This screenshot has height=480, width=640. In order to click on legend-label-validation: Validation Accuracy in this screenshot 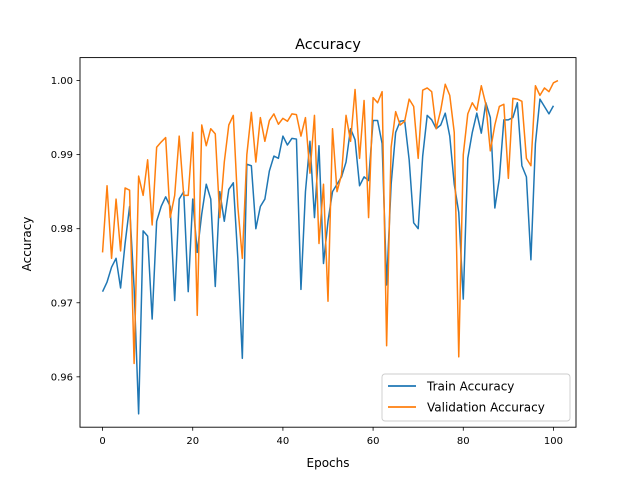, I will do `click(486, 408)`.